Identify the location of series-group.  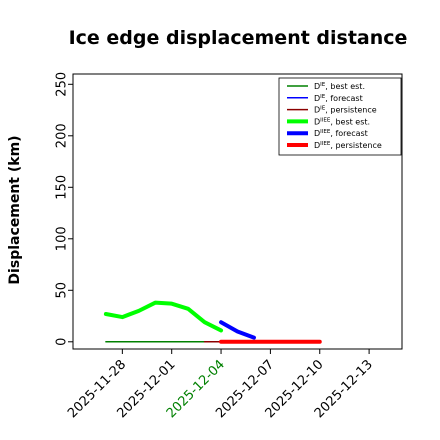
(212, 322).